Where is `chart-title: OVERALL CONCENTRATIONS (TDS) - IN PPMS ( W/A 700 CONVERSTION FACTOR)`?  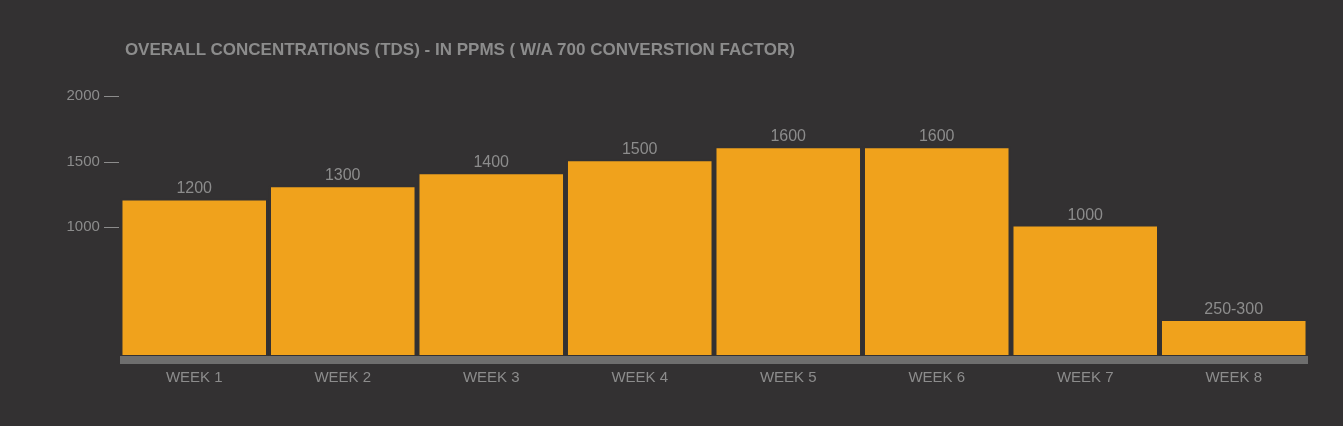
chart-title: OVERALL CONCENTRATIONS (TDS) - IN PPMS ( W/A 700 CONVERSTION FACTOR) is located at coordinates (459, 49).